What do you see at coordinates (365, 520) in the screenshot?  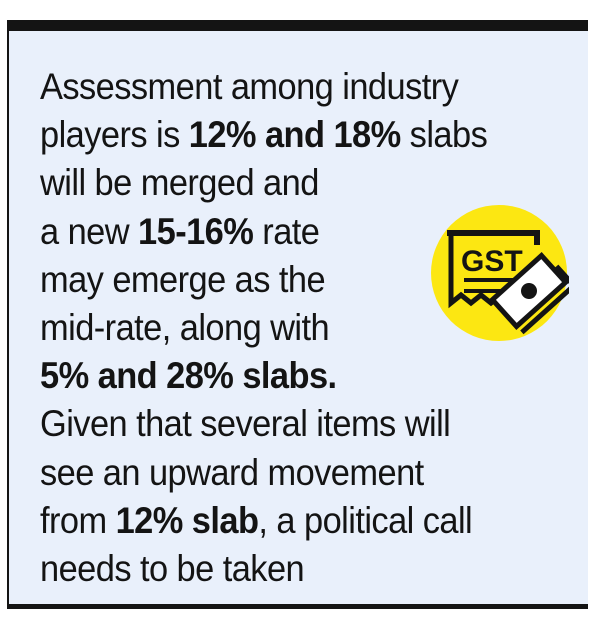 I see `text: , a political call` at bounding box center [365, 520].